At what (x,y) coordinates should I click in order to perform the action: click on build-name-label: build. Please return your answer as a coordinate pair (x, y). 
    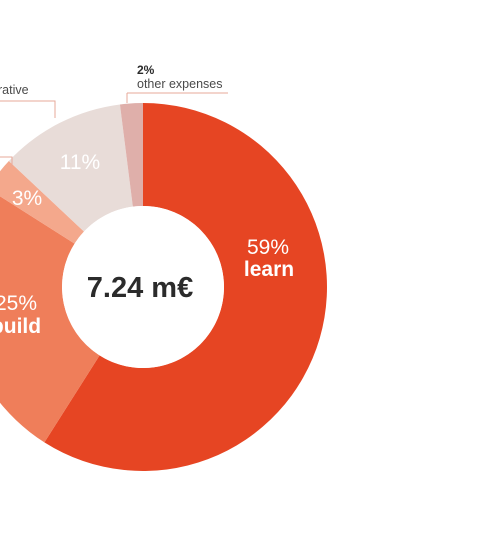
    Looking at the image, I should click on (20, 326).